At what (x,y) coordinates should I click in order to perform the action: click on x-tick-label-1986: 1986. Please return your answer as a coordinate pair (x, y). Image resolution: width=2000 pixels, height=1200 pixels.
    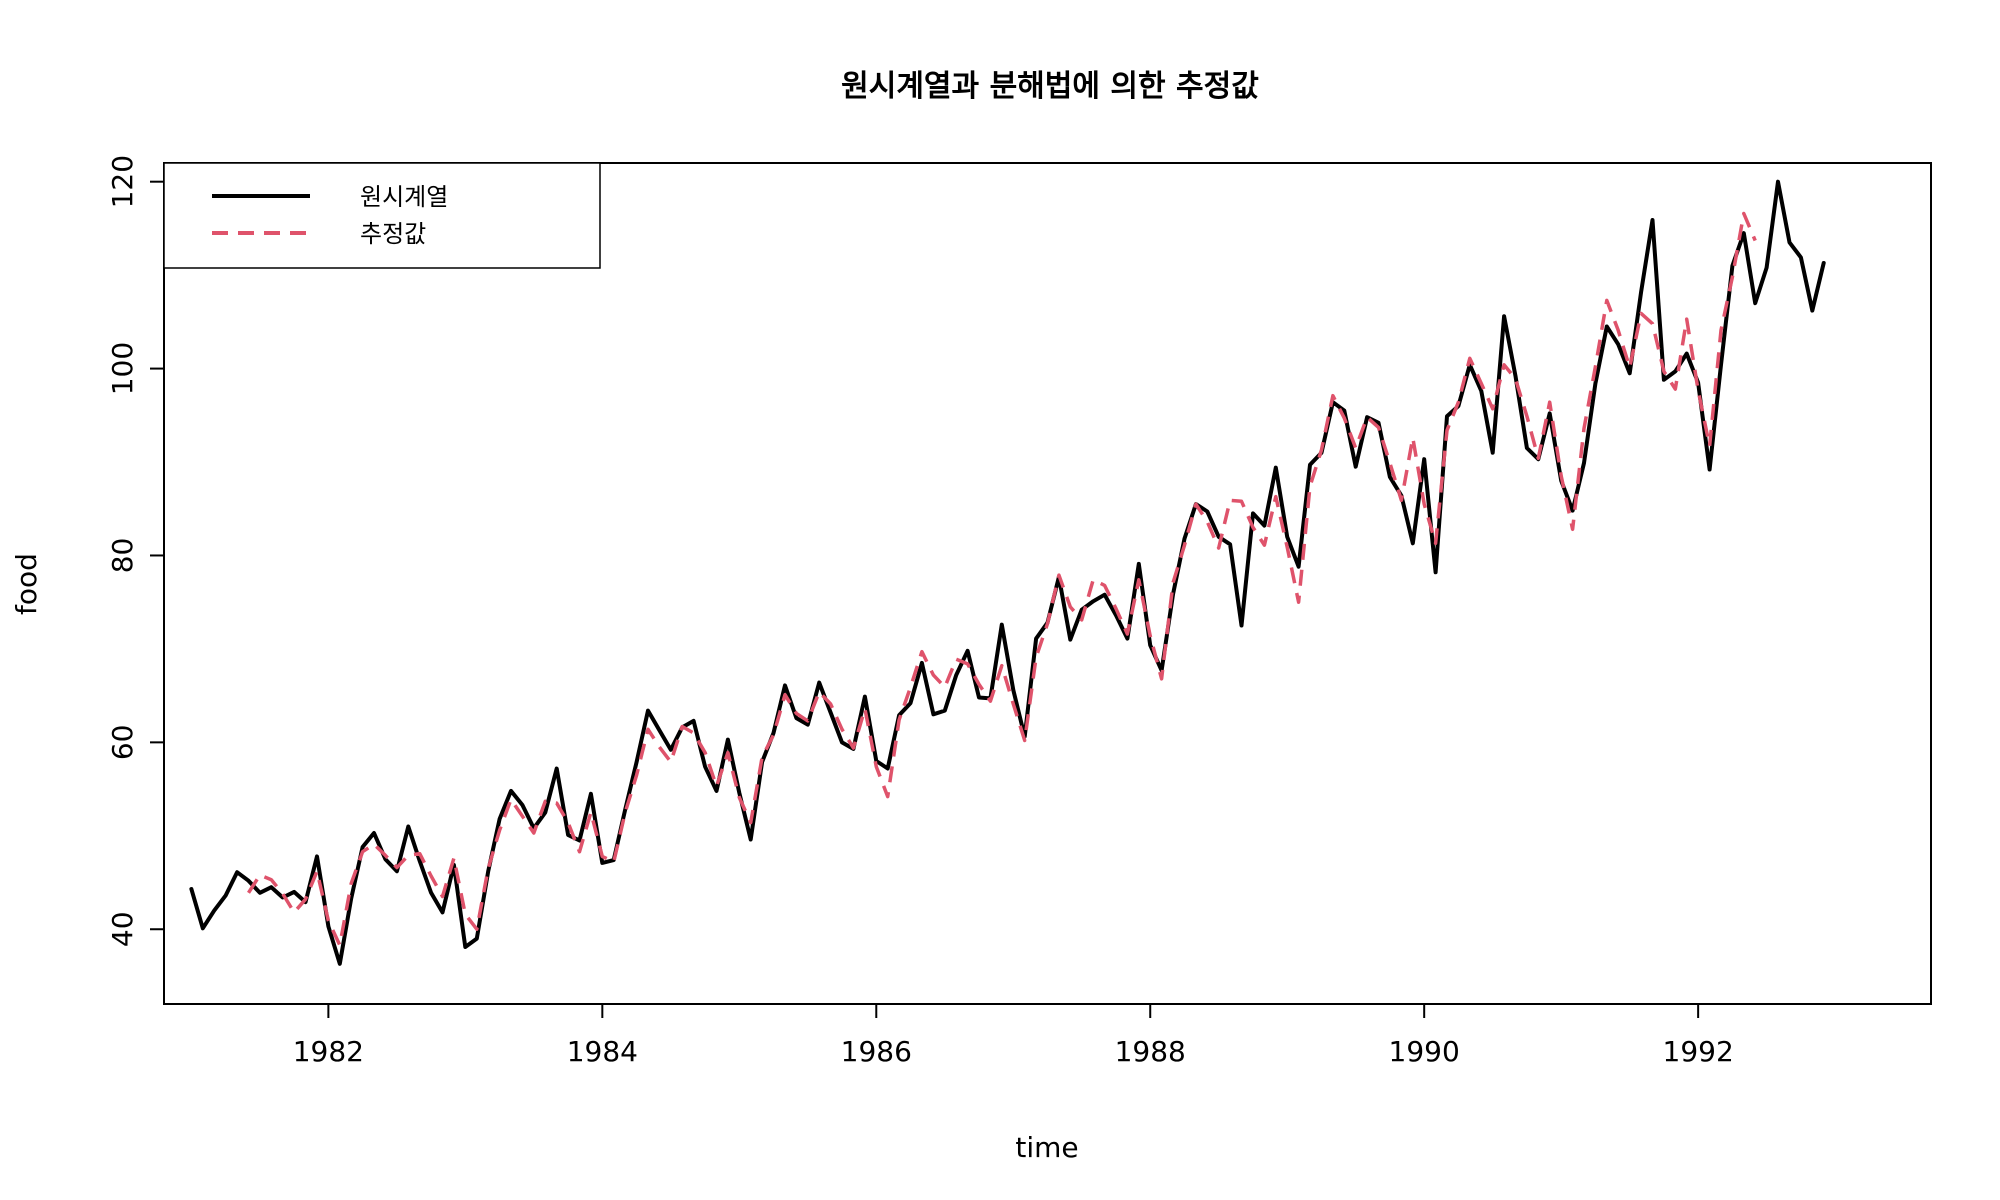
    Looking at the image, I should click on (876, 1051).